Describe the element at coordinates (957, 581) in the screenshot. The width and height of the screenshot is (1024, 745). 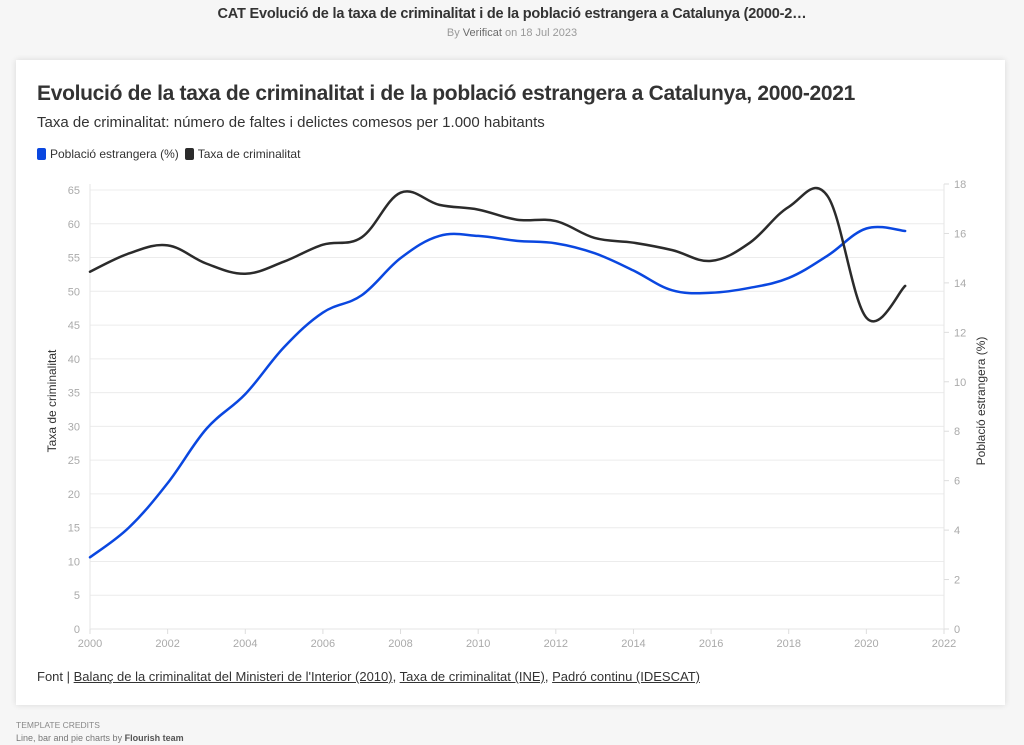
I see `y2-tick-label: 2` at that location.